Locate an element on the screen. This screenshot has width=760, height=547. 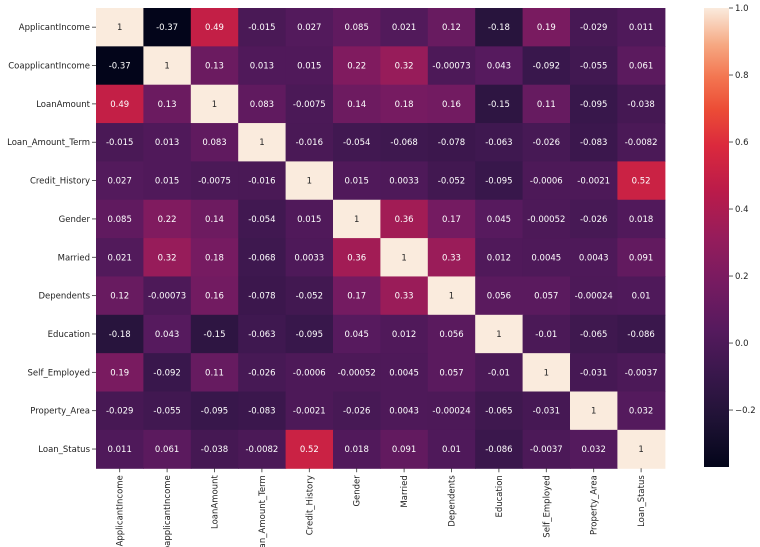
heatmap-cell-loanamount-married is located at coordinates (404, 104).